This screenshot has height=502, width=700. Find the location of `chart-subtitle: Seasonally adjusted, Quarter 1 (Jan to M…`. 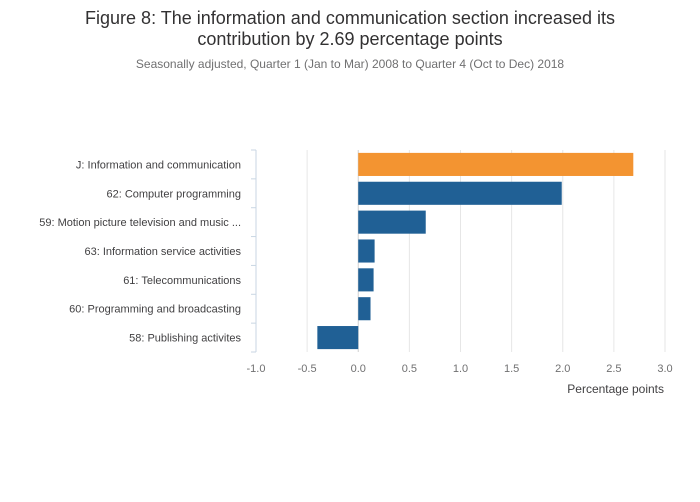

chart-subtitle: Seasonally adjusted, Quarter 1 (Jan to M… is located at coordinates (350, 64).